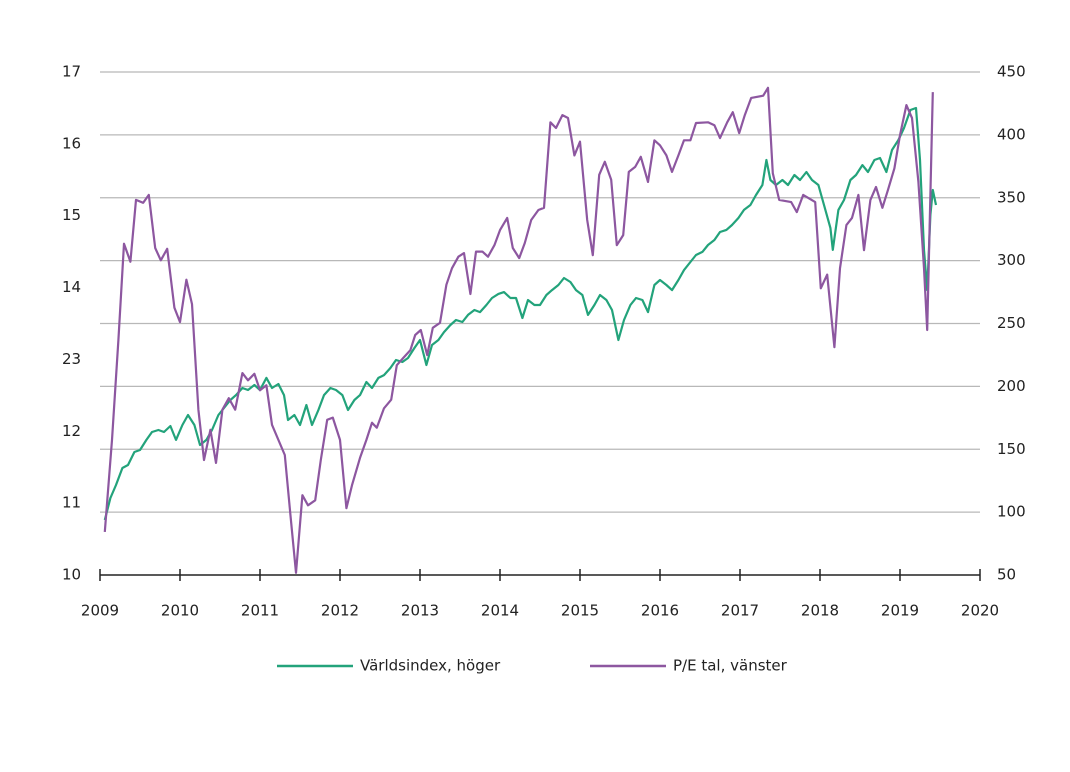 The height and width of the screenshot is (772, 1070). I want to click on y-tick-label: 16, so click(71, 143).